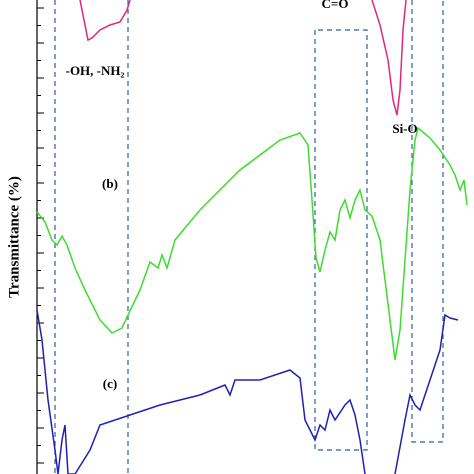 This screenshot has width=474, height=474. I want to click on annotation: (b), so click(110, 183).